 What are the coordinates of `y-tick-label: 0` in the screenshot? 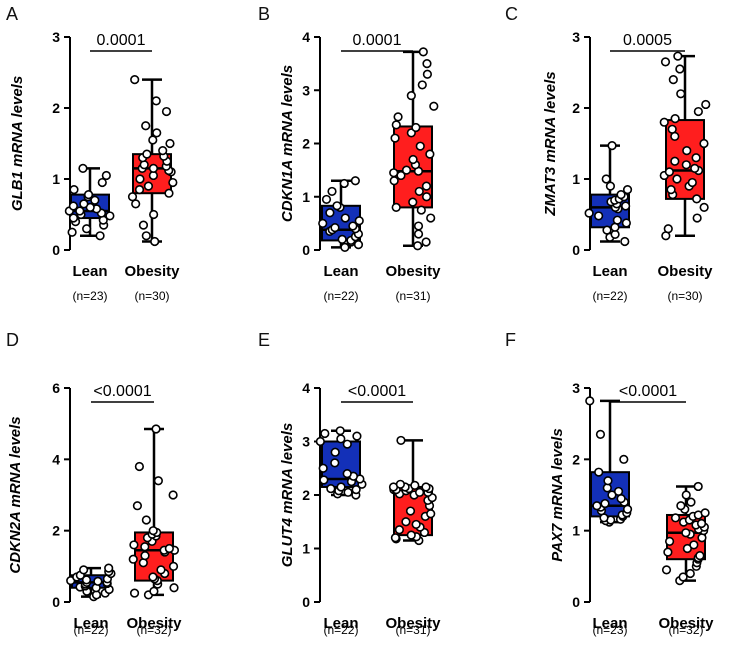 It's located at (576, 250).